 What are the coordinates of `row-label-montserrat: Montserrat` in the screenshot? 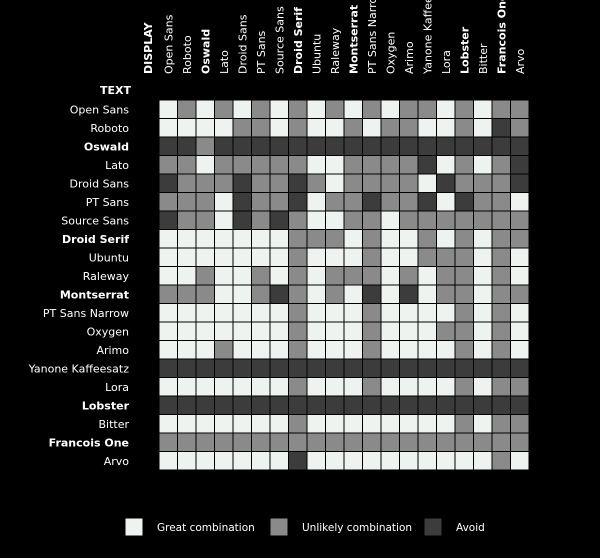 It's located at (94, 294).